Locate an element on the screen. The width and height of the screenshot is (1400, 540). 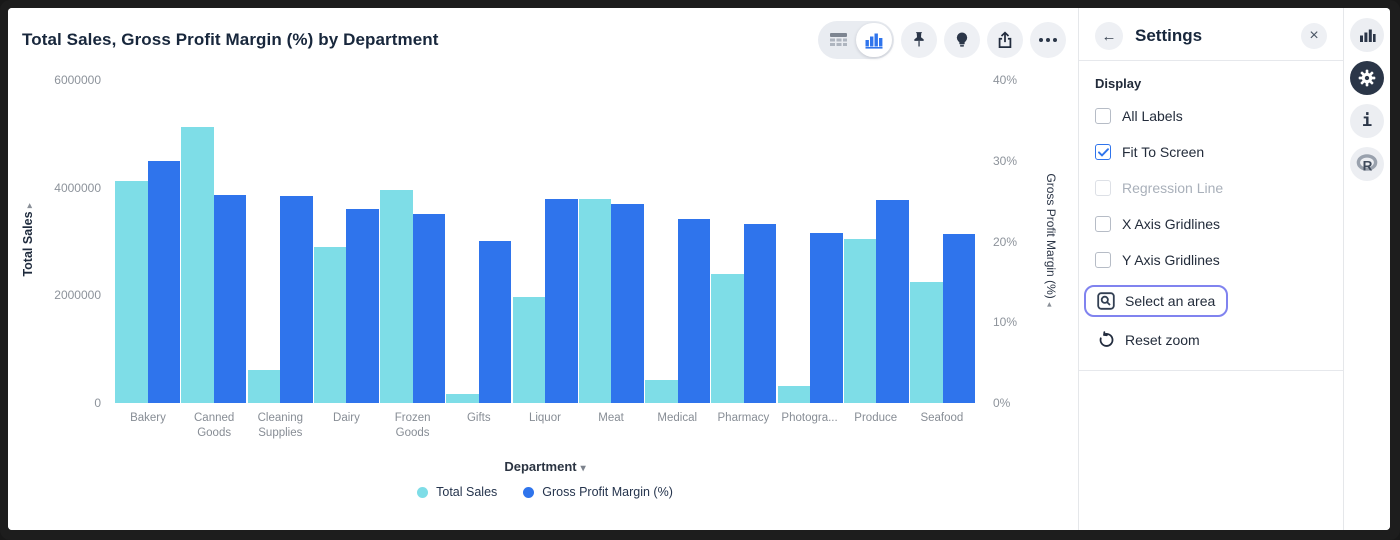
checkbox-x-axis-gridlines is located at coordinates (1103, 224).